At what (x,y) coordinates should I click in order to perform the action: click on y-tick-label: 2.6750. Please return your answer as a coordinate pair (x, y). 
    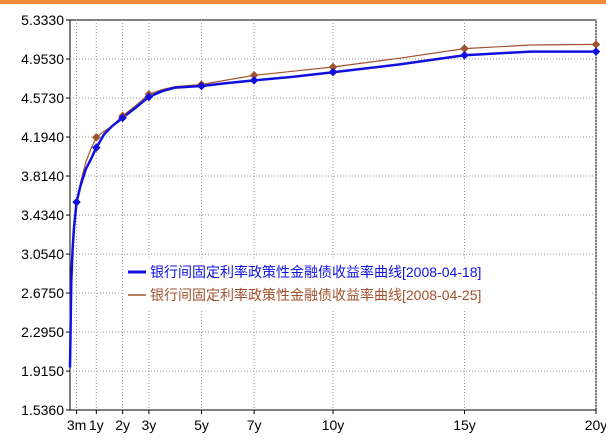
    Looking at the image, I should click on (42, 293).